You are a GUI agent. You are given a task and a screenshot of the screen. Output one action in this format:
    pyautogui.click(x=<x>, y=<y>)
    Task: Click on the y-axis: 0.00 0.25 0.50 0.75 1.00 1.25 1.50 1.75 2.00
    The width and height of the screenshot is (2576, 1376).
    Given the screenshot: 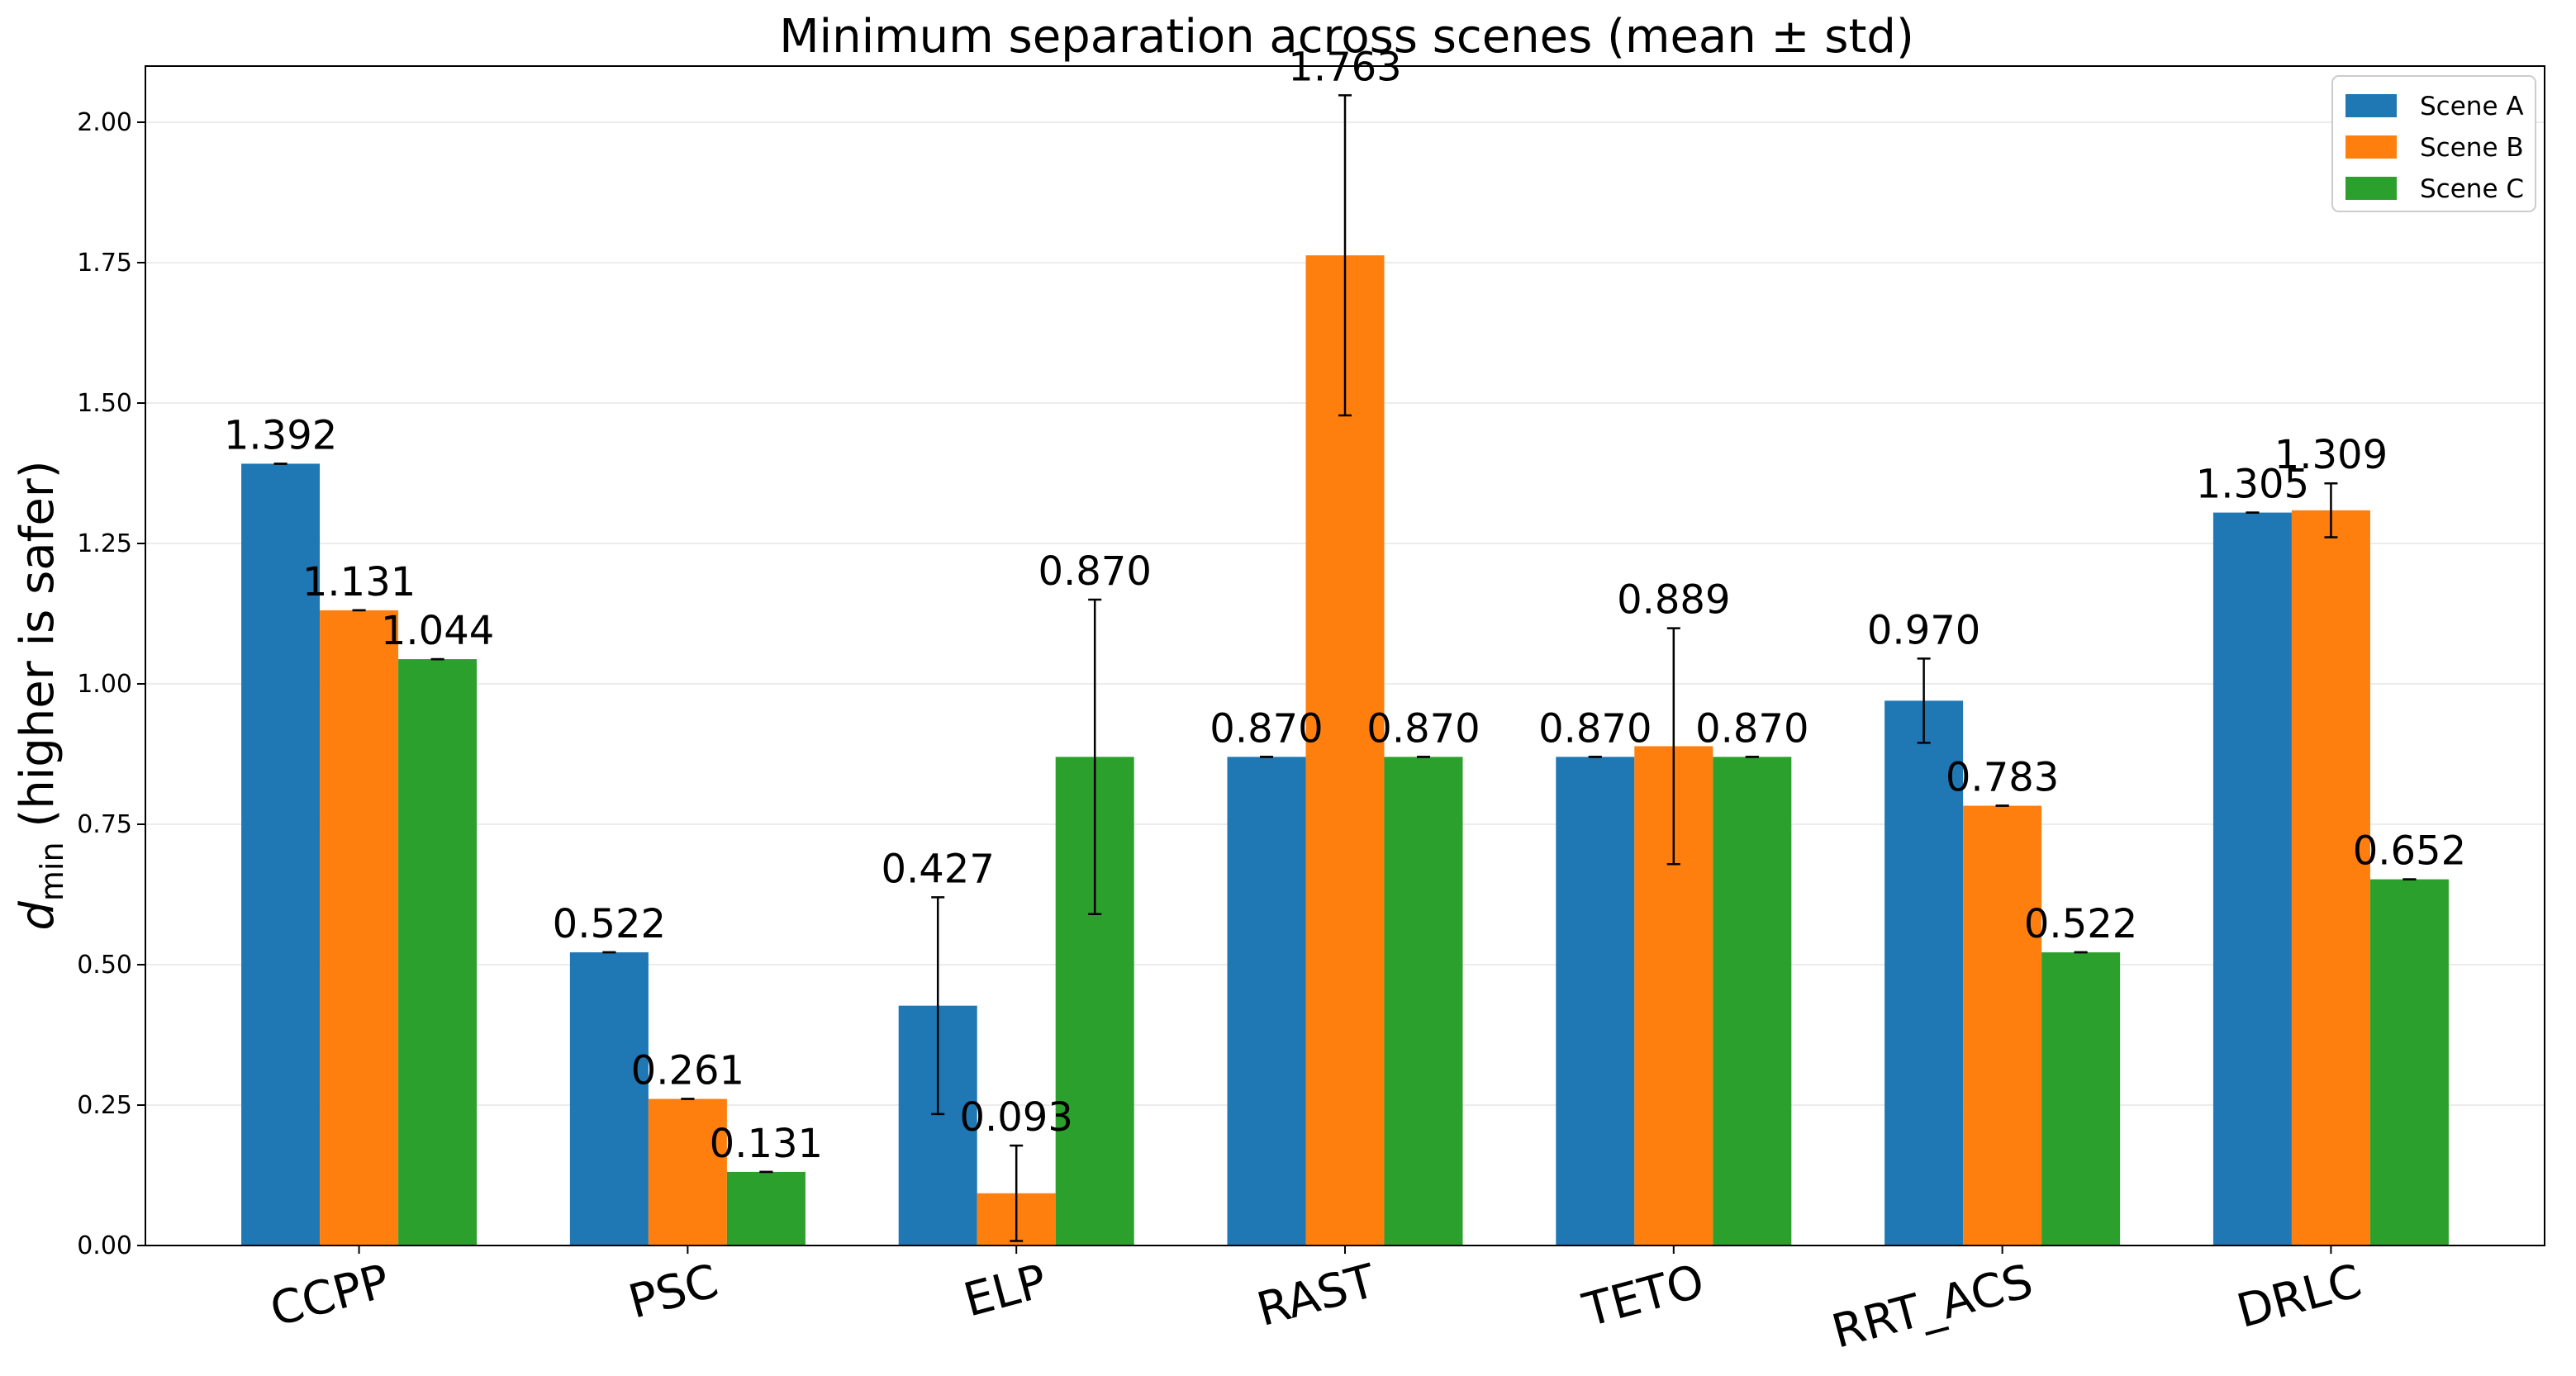 What is the action you would take?
    pyautogui.click(x=111, y=684)
    